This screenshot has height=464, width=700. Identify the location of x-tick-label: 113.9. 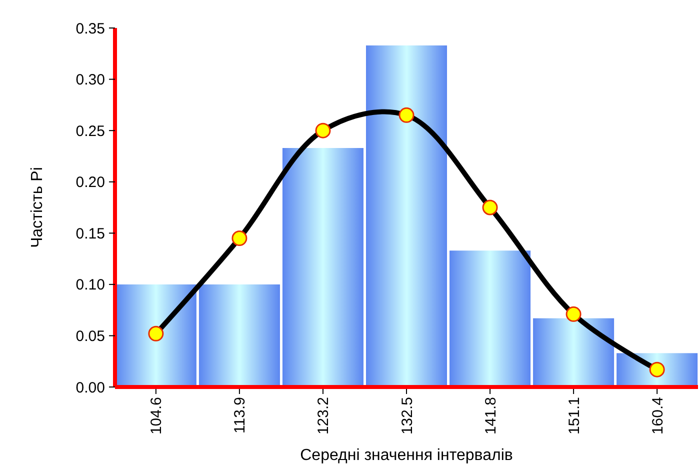
(240, 415).